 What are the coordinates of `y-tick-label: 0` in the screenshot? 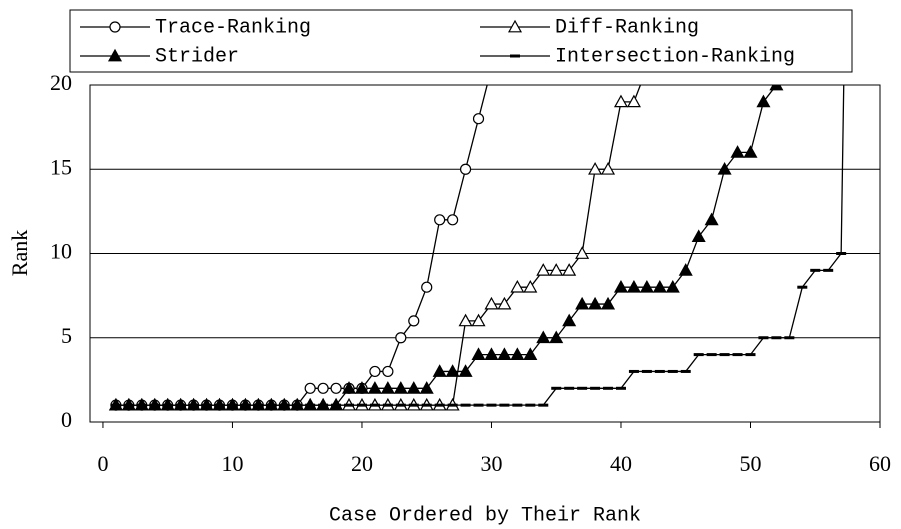 It's located at (66, 419).